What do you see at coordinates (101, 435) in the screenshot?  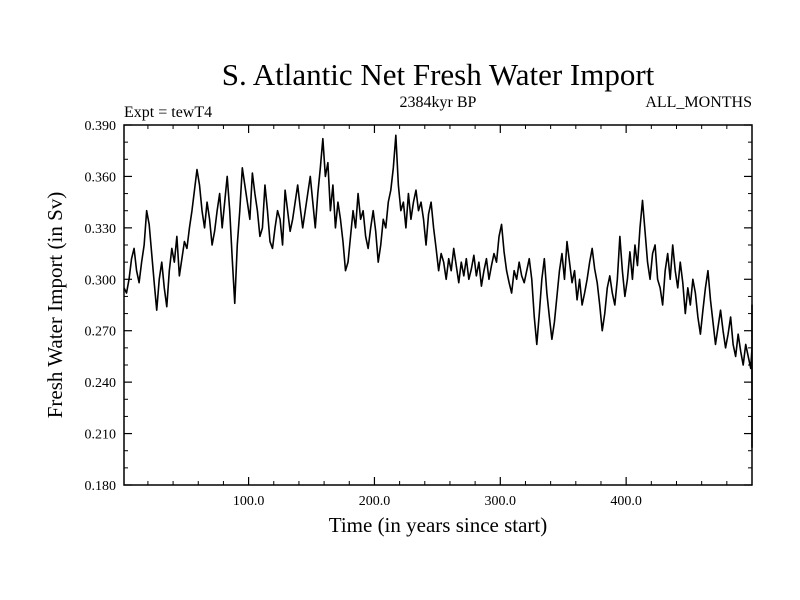 I see `y-tick-label: 0.210` at bounding box center [101, 435].